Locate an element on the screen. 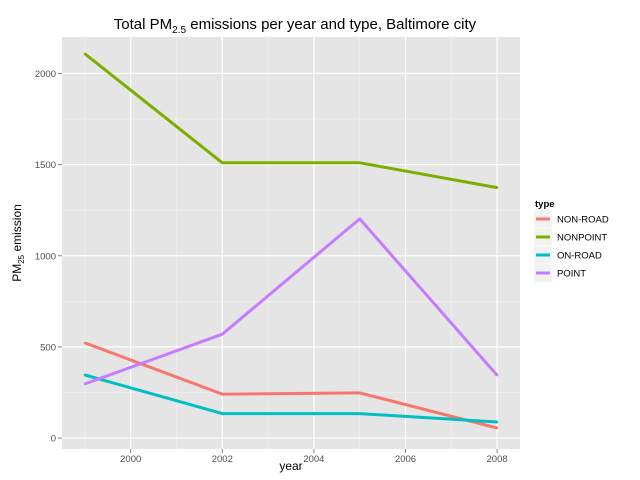  y-tick-label: 1000 is located at coordinates (45, 256).